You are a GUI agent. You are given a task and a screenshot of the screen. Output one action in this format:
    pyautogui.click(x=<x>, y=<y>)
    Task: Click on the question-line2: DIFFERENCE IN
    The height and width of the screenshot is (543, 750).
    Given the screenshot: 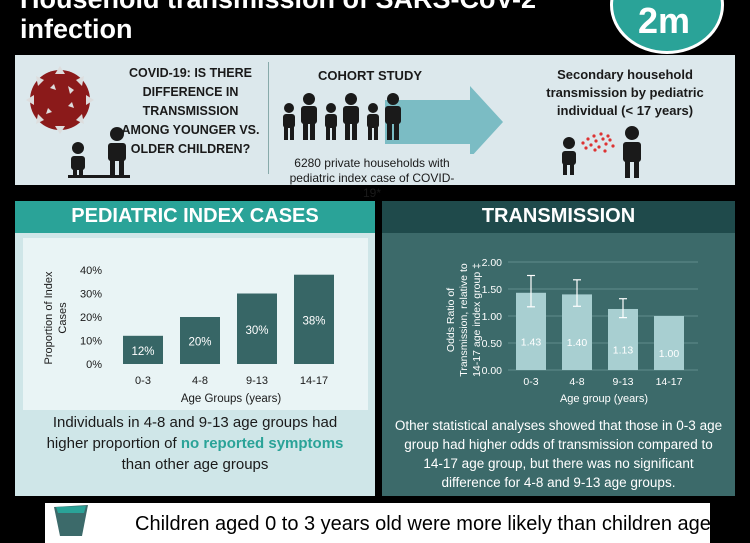 What is the action you would take?
    pyautogui.click(x=190, y=92)
    